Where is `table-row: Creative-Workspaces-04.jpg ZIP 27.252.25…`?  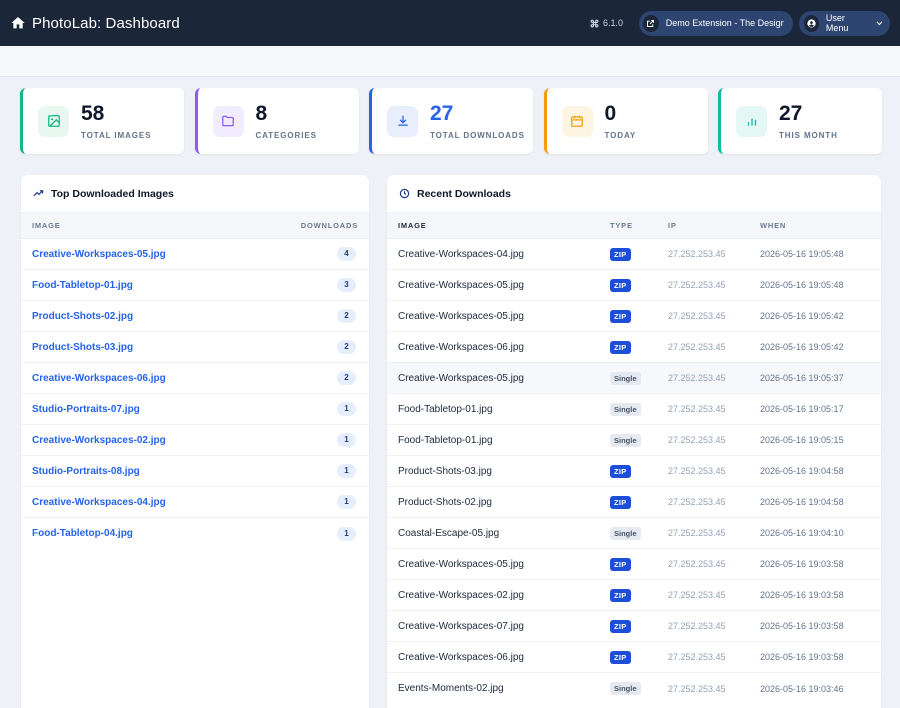 table-row: Creative-Workspaces-04.jpg ZIP 27.252.25… is located at coordinates (634, 254).